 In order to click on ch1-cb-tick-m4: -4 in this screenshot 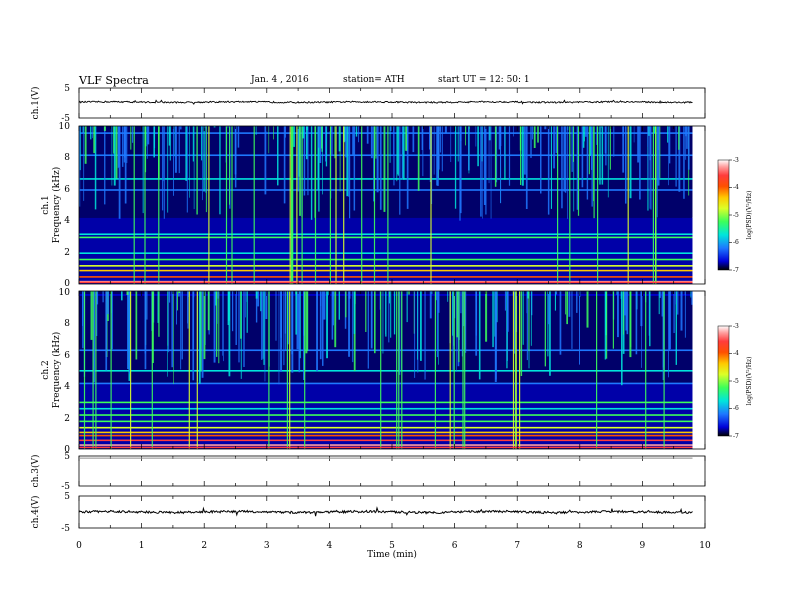, I will do `click(736, 187)`.